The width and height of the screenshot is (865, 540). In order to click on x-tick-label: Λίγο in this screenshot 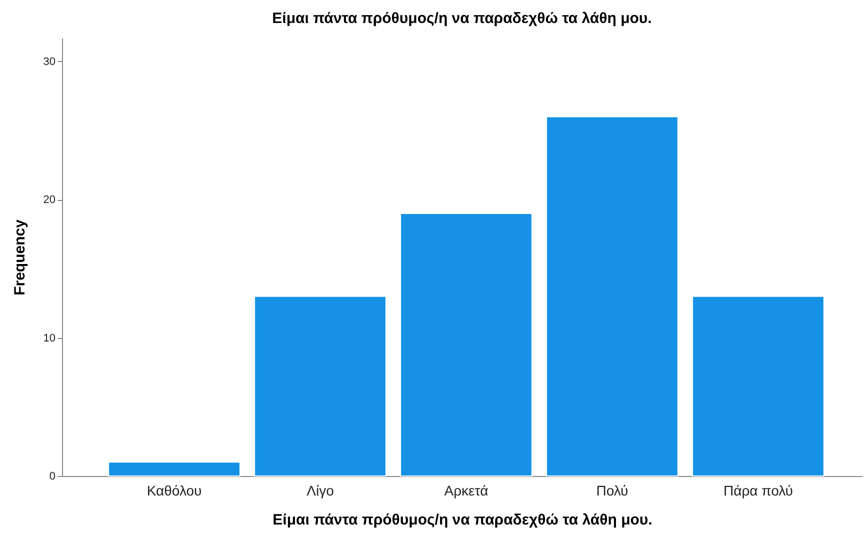, I will do `click(320, 490)`.